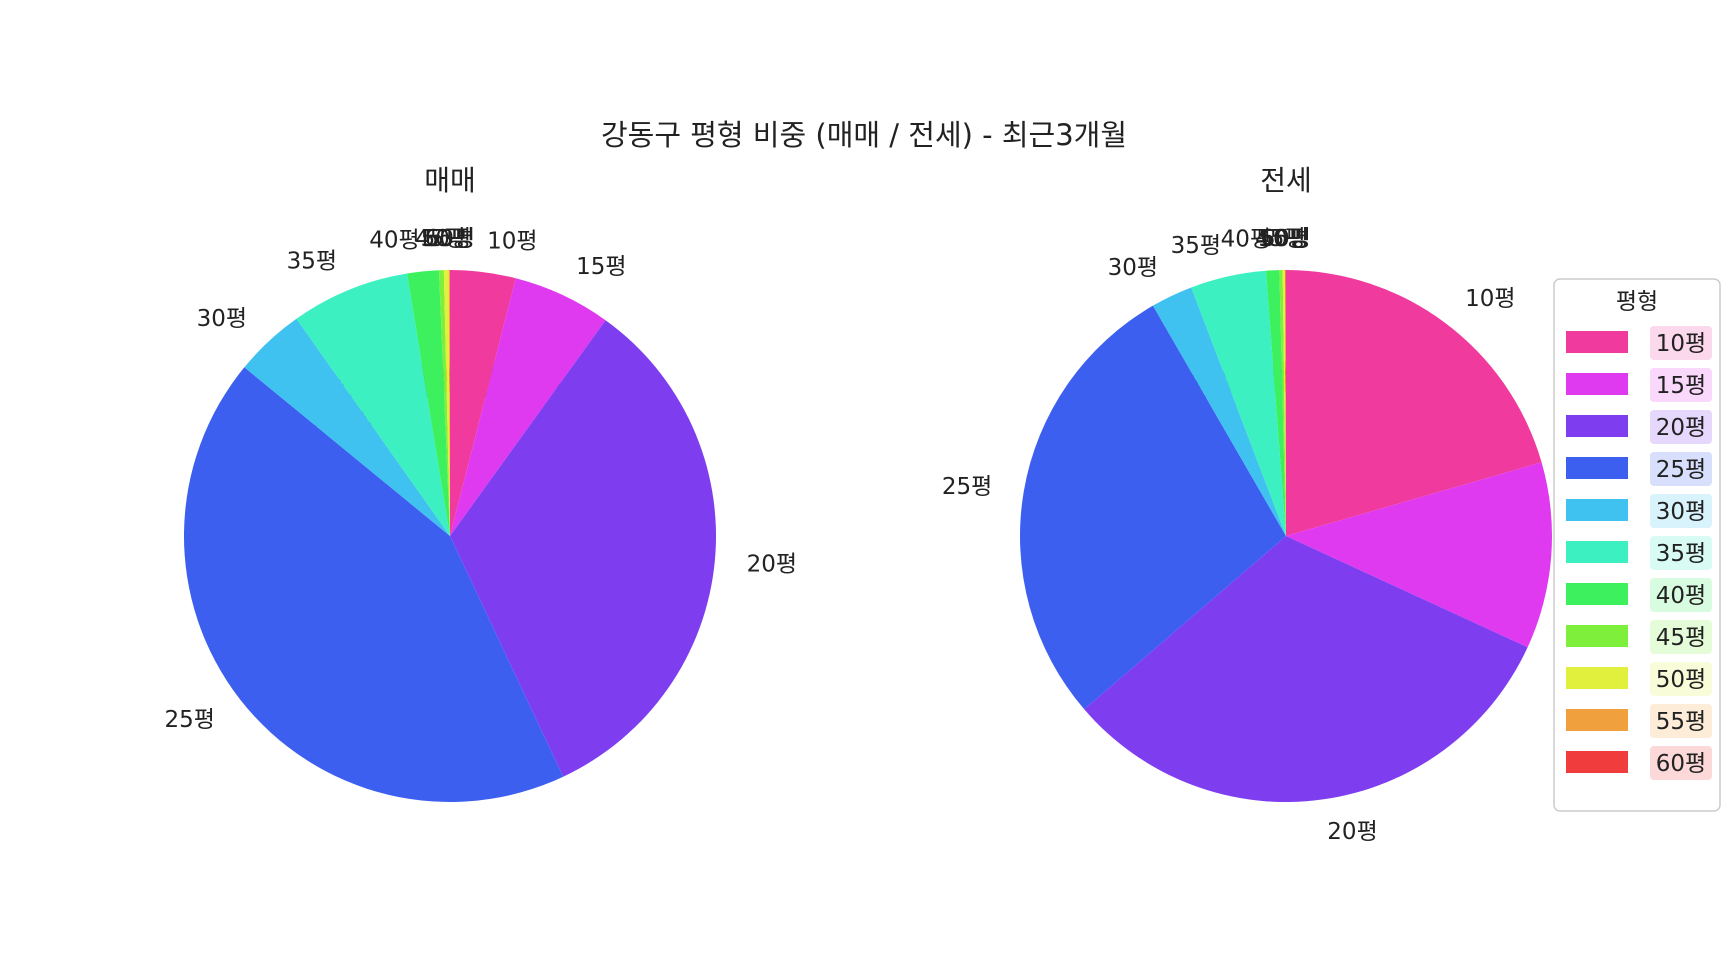 Image resolution: width=1728 pixels, height=977 pixels. What do you see at coordinates (864, 135) in the screenshot?
I see `figure-title: 강동구 평형 비중 (매매 / 전세) - 최근3개월` at bounding box center [864, 135].